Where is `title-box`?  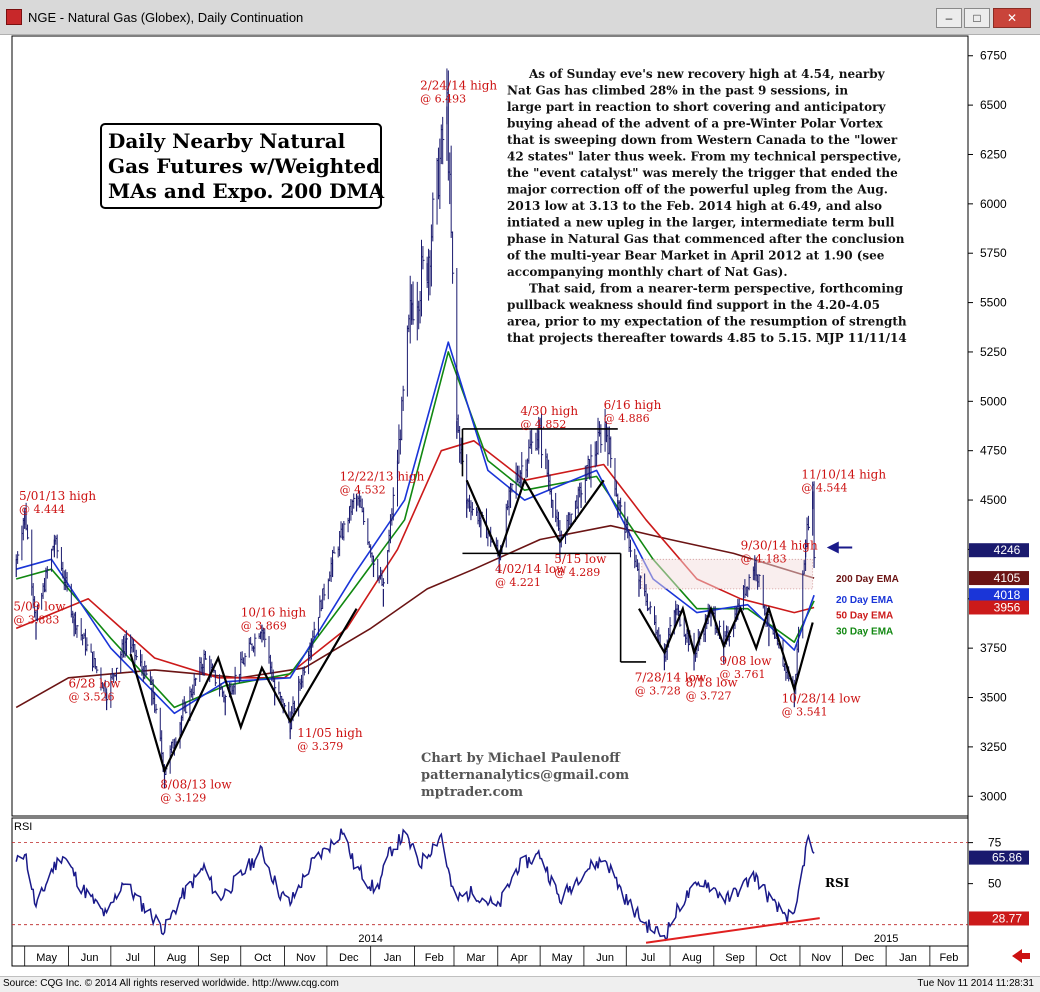
title-box is located at coordinates (241, 166).